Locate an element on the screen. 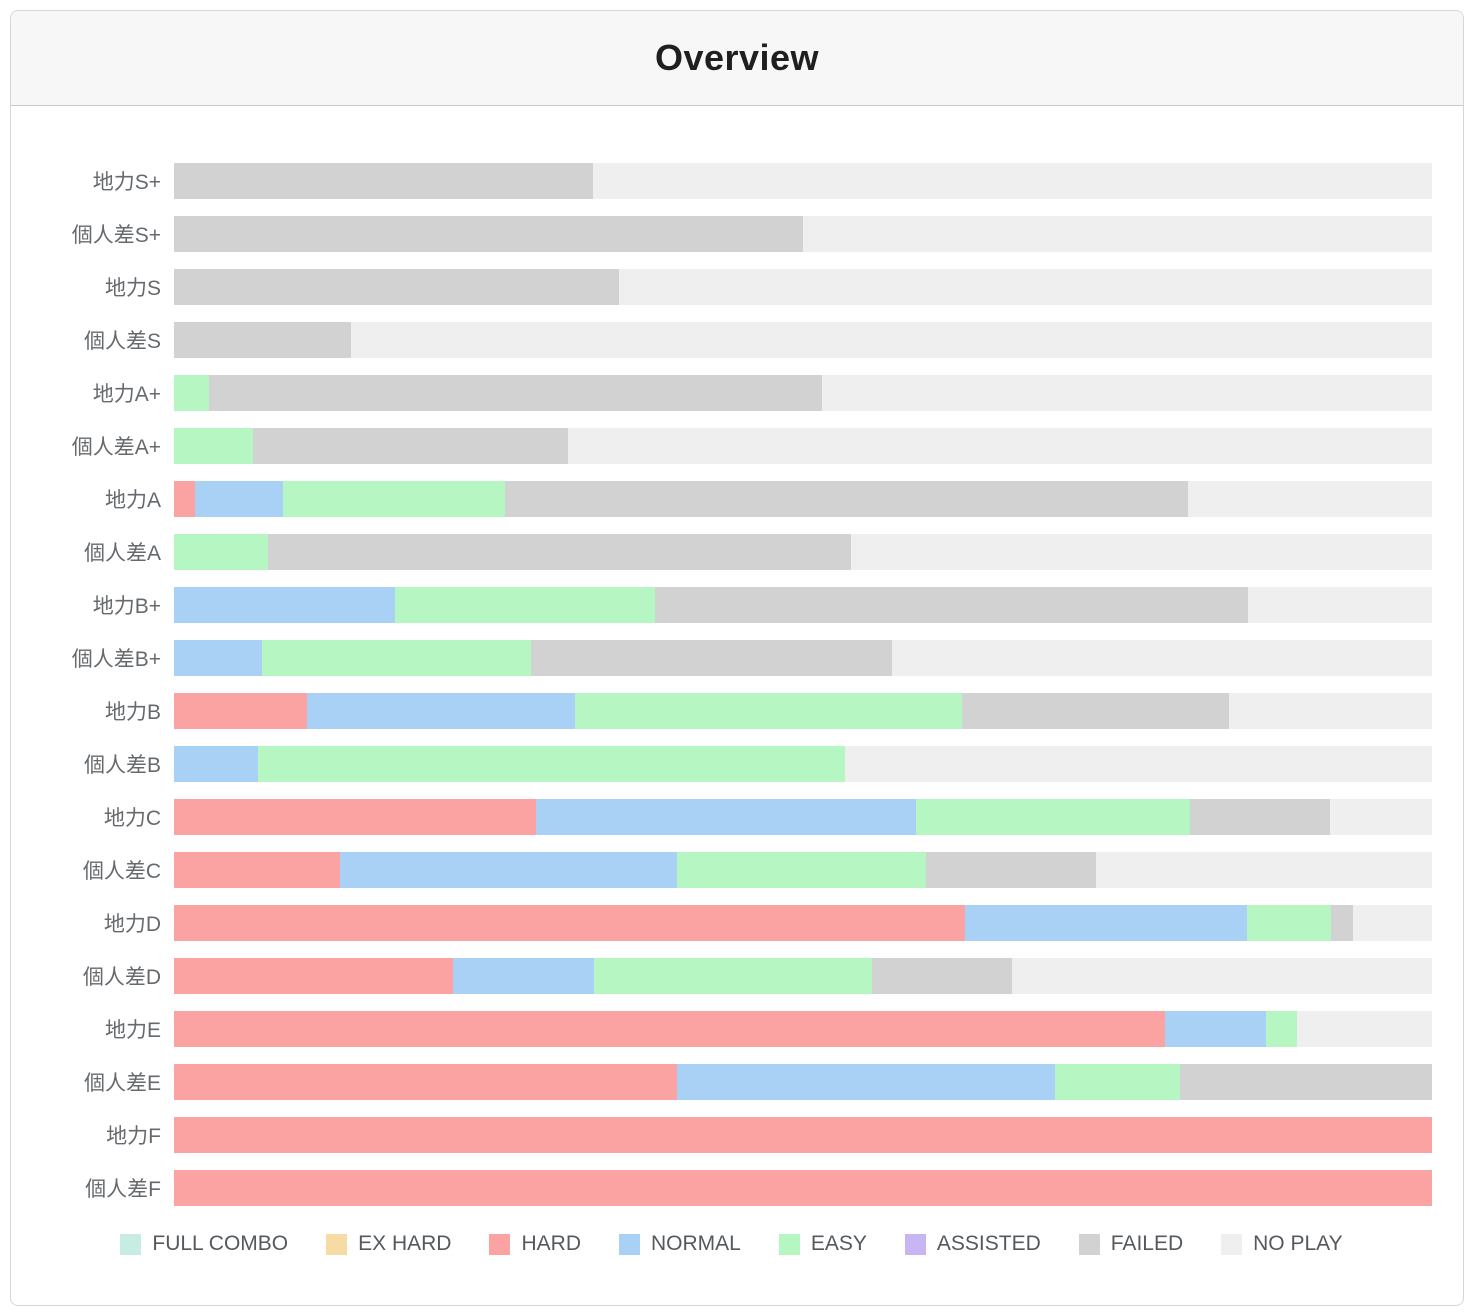 The width and height of the screenshot is (1474, 1314). row-label: 地力C is located at coordinates (132, 818).